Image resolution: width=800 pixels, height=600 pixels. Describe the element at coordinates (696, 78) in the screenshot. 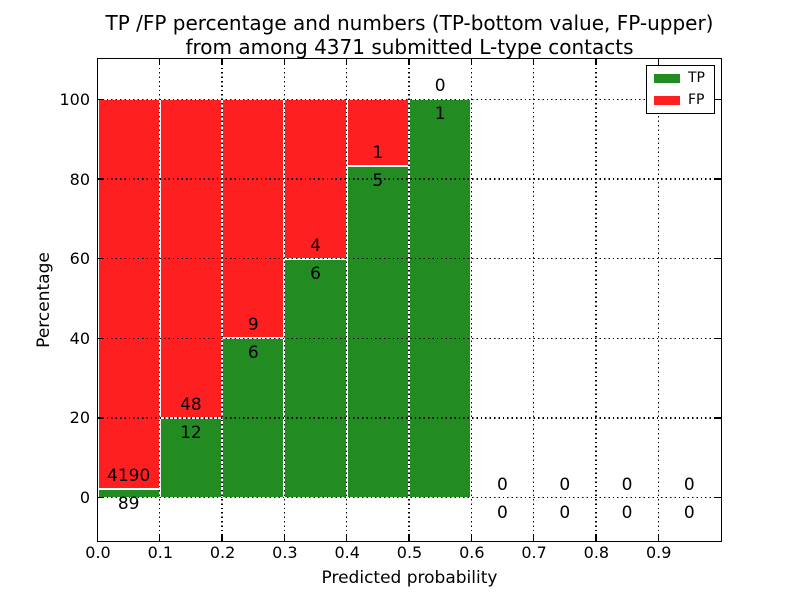

I see `tp-legend-label: TP` at that location.